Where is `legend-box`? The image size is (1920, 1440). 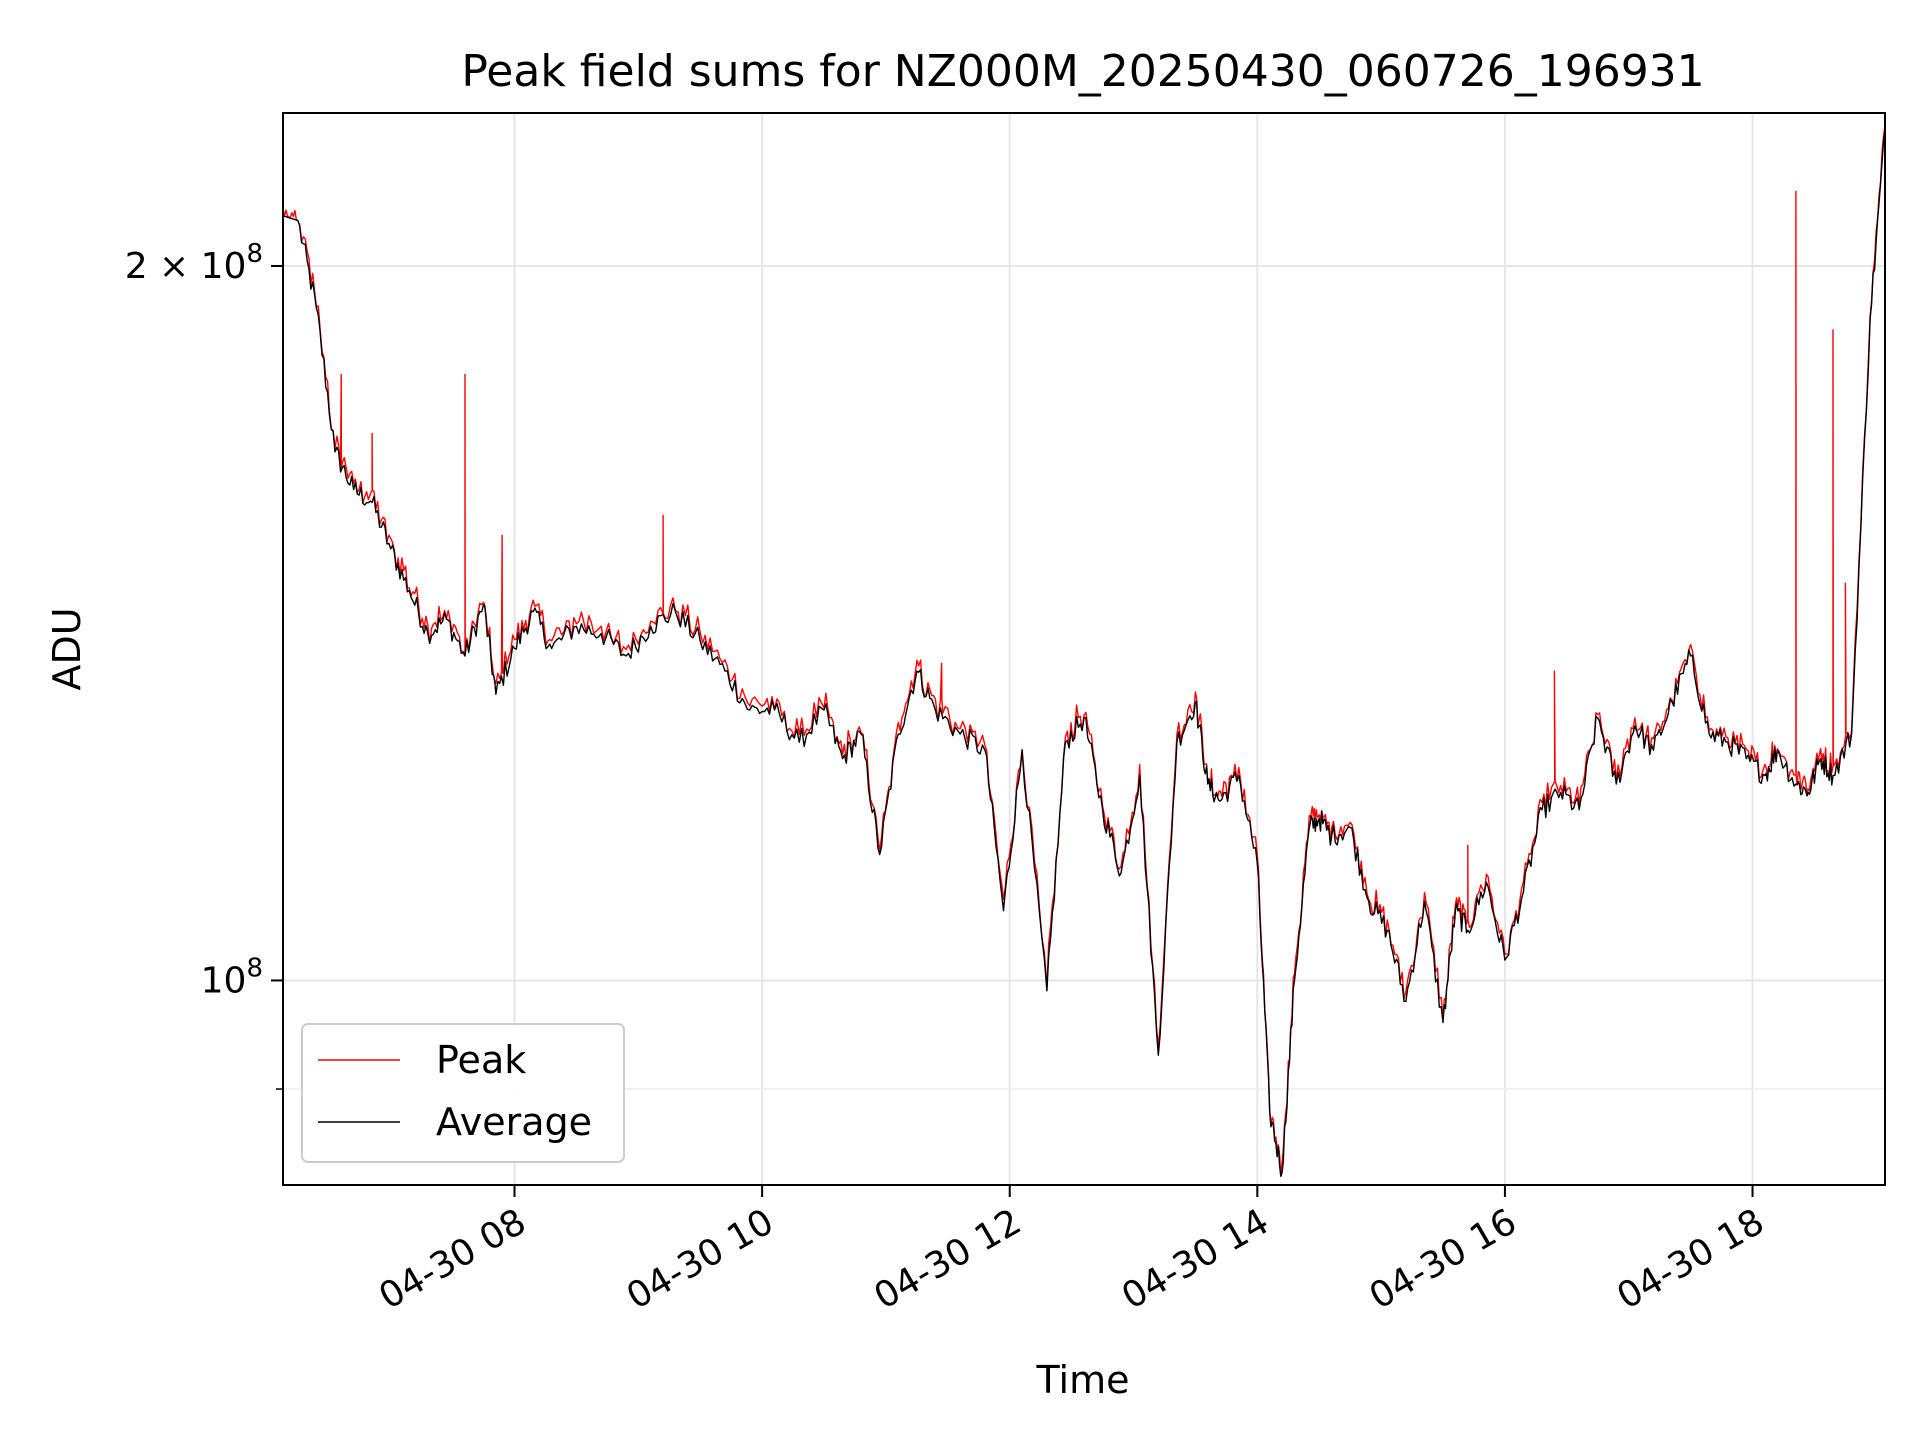
legend-box is located at coordinates (463, 1093).